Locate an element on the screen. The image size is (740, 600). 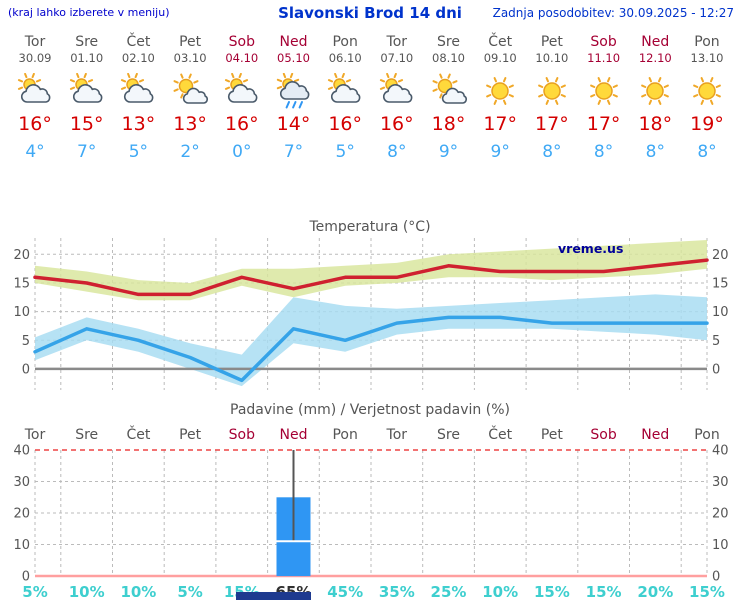
day-high-temp: 16° is located at coordinates (35, 124).